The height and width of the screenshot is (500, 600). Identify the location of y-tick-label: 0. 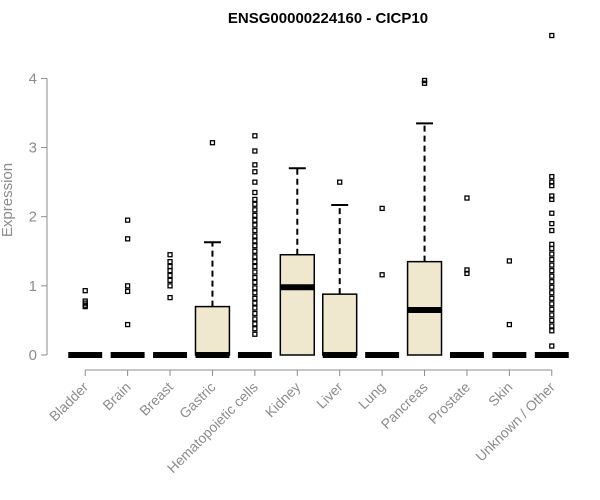
(33, 355).